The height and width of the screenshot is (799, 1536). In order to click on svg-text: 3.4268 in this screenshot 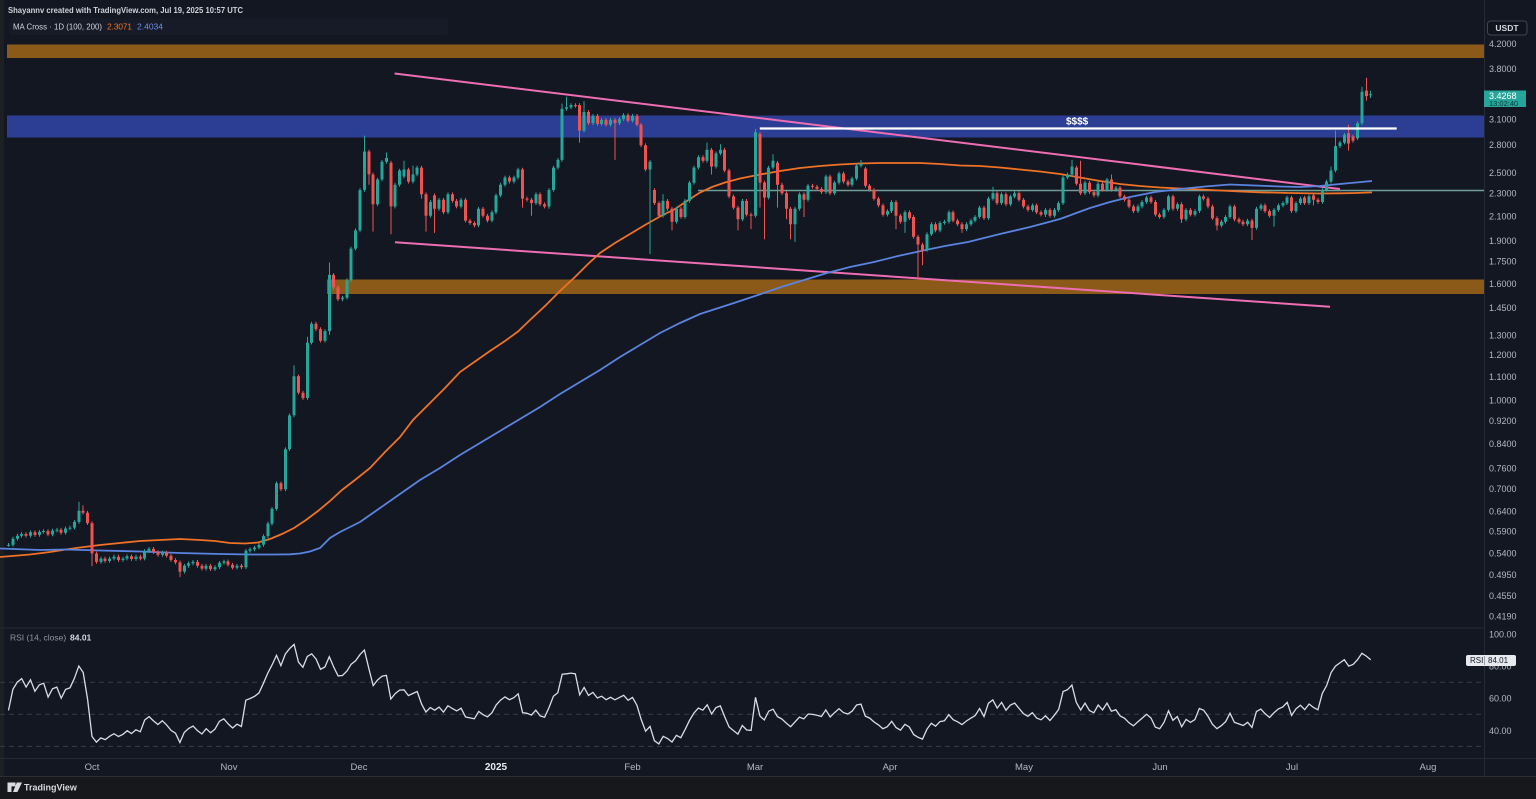, I will do `click(1503, 96)`.